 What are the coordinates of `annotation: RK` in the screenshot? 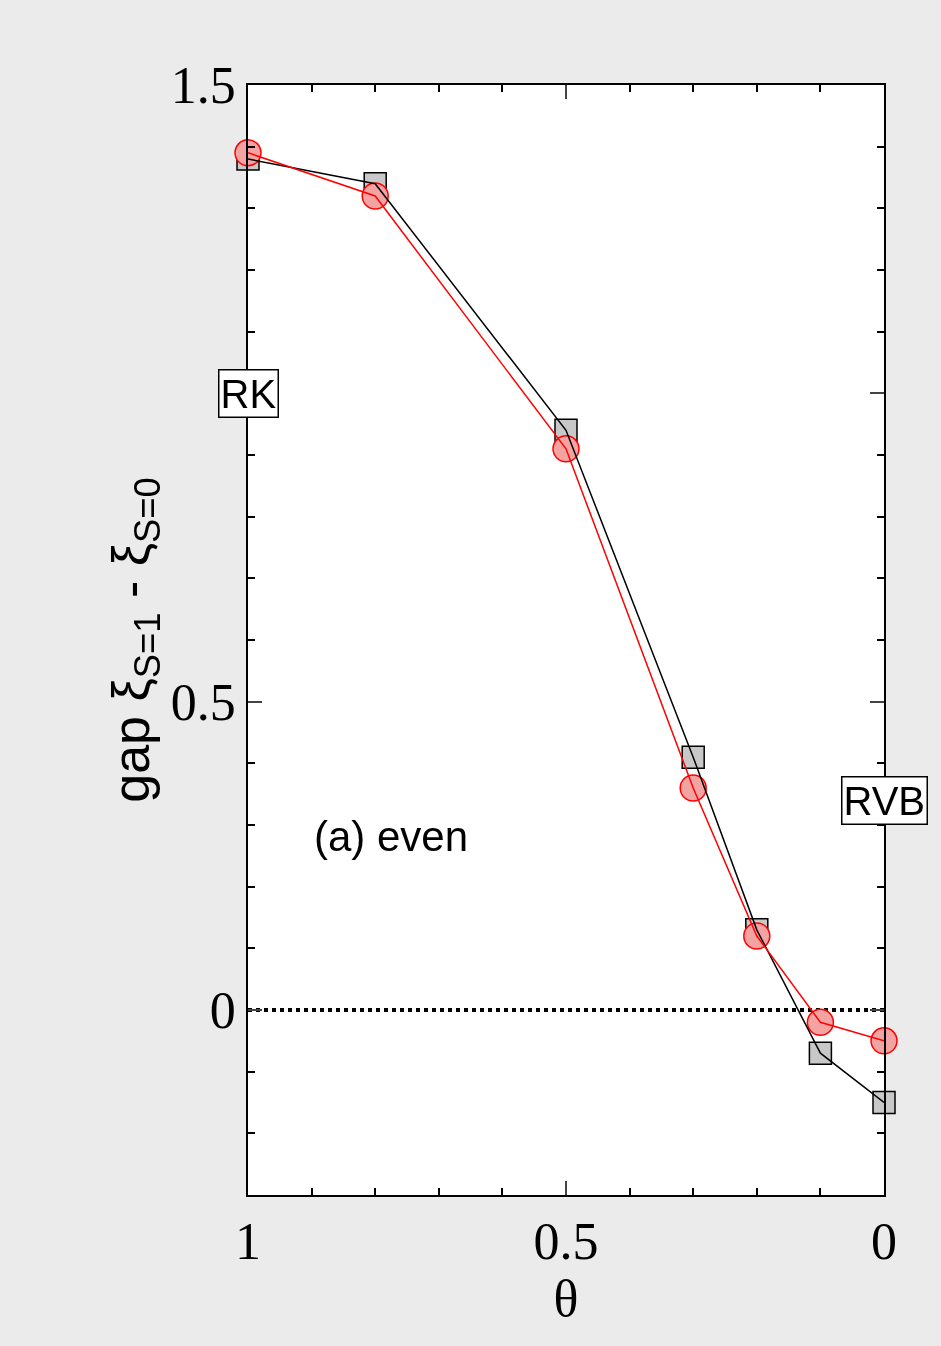 It's located at (248, 393).